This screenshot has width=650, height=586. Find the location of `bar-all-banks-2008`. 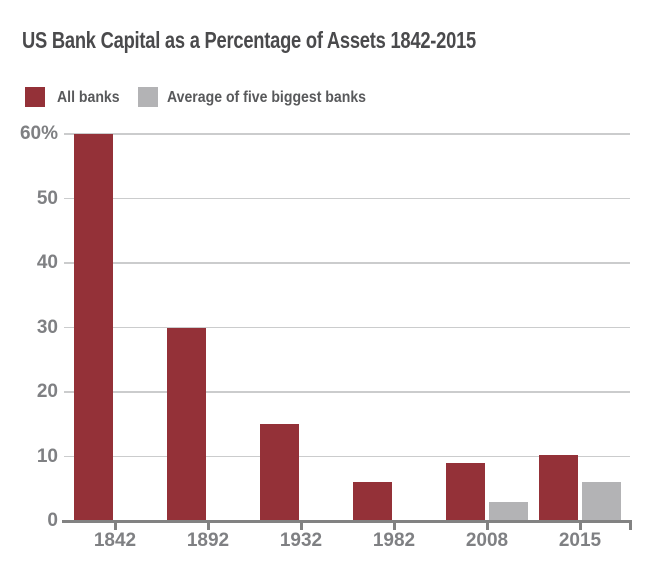

bar-all-banks-2008 is located at coordinates (465, 491).